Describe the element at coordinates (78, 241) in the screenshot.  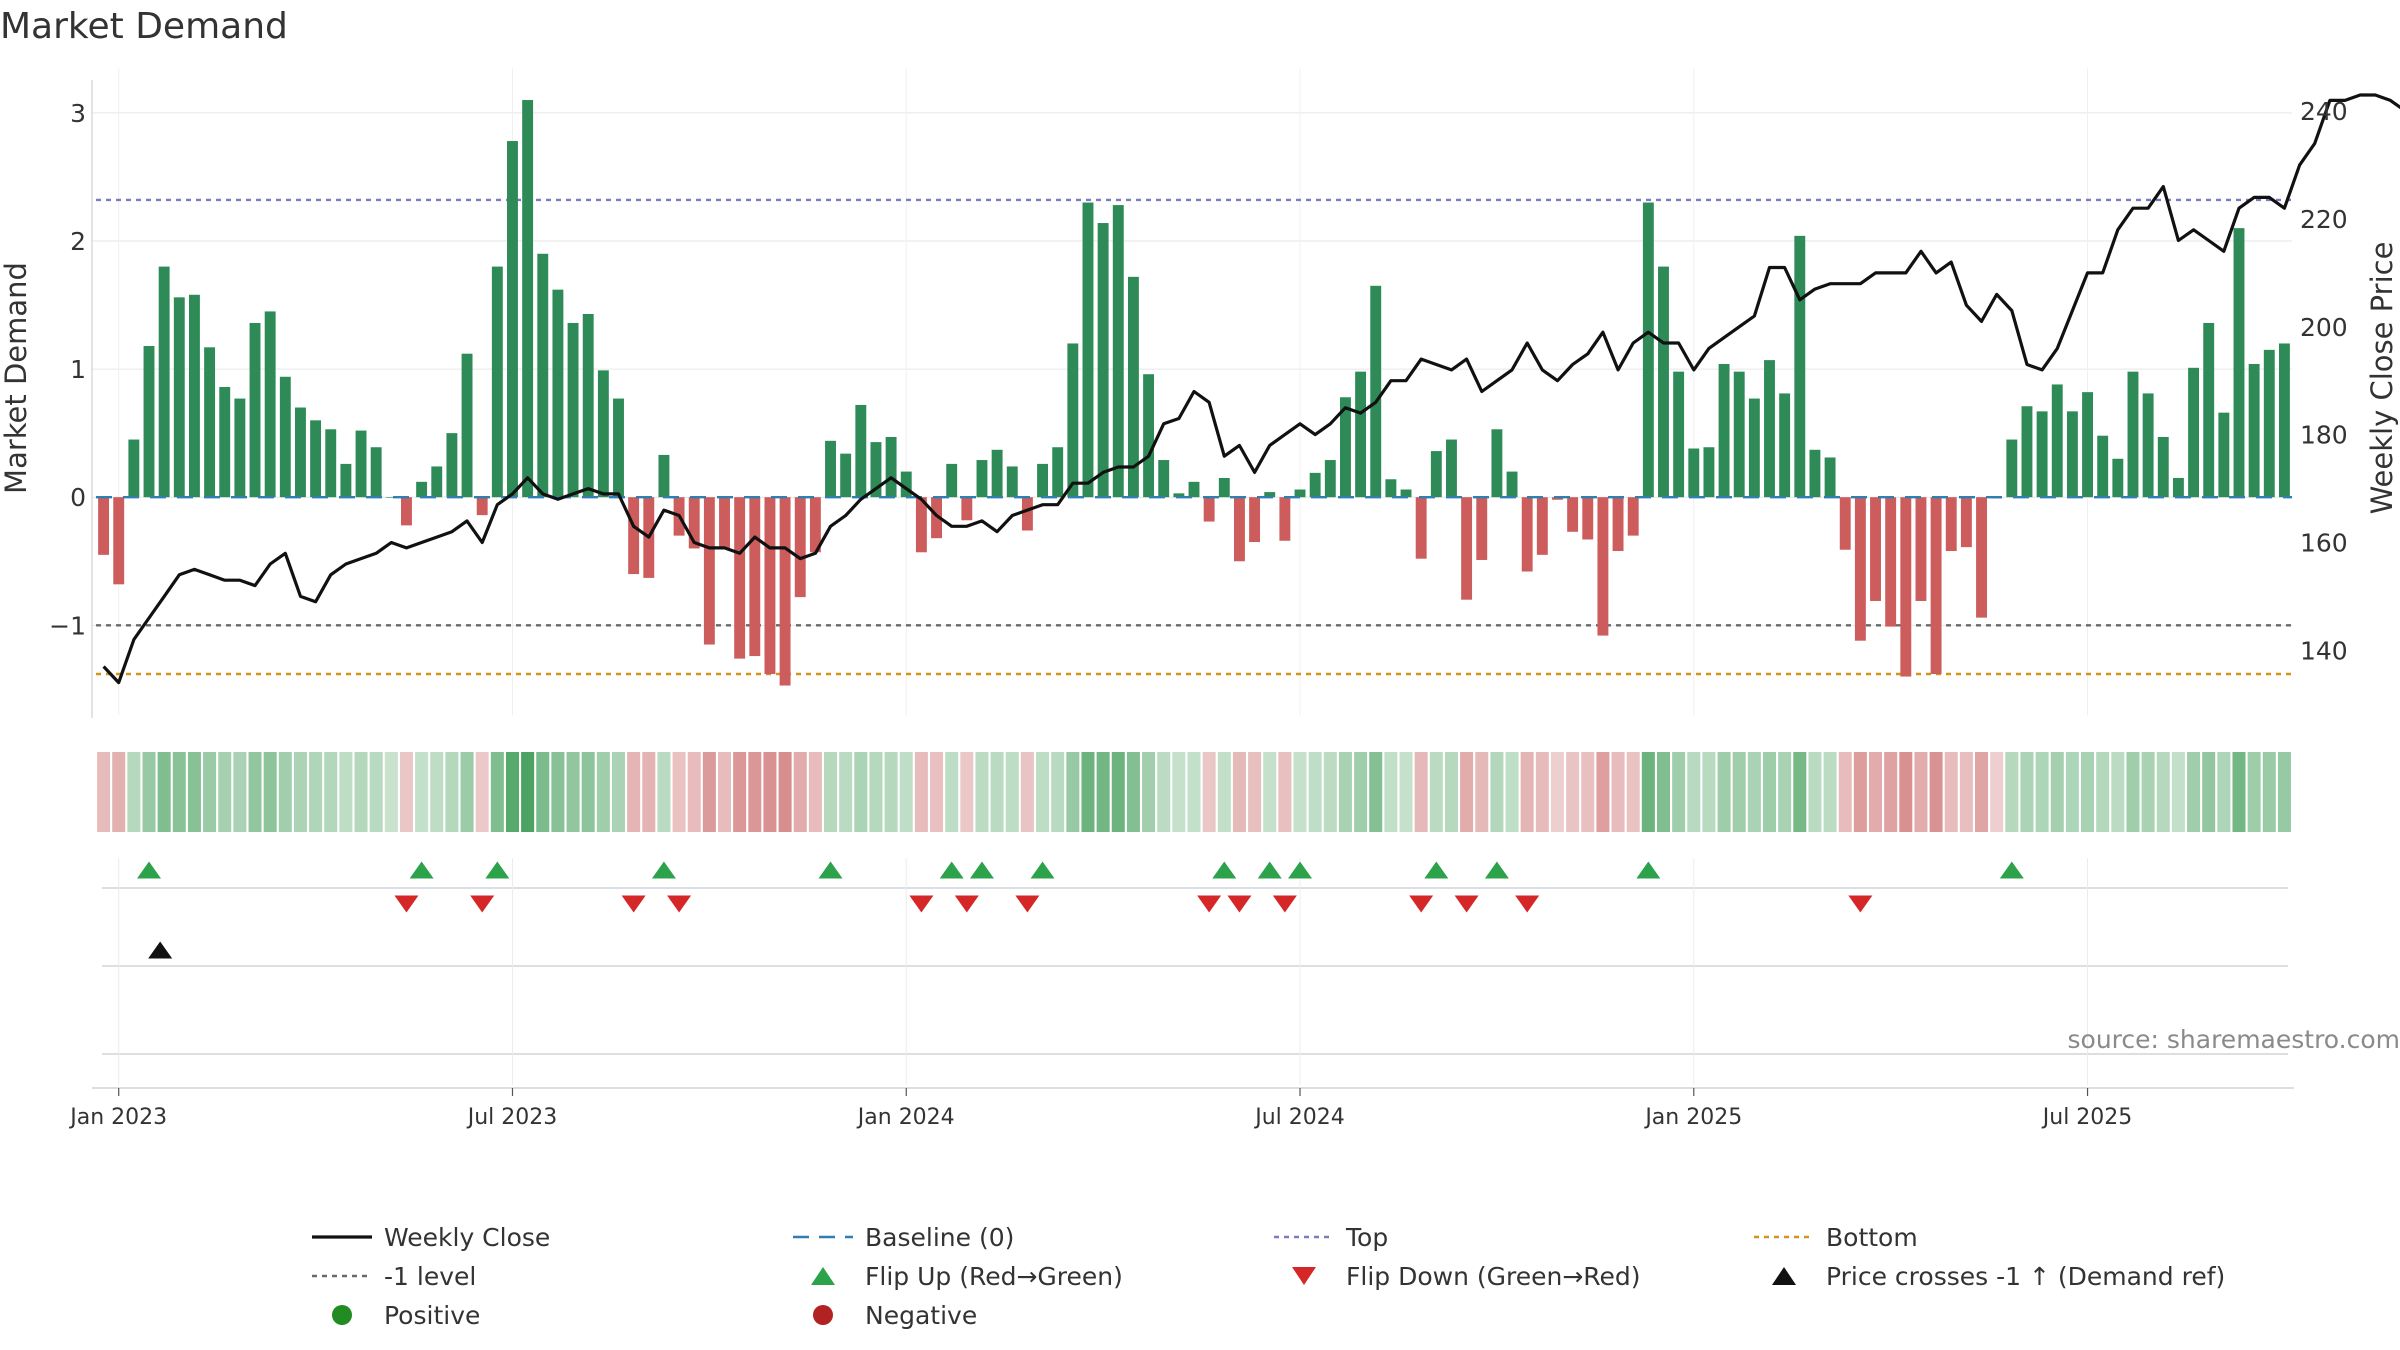
I see `y-tick-label: 2` at that location.